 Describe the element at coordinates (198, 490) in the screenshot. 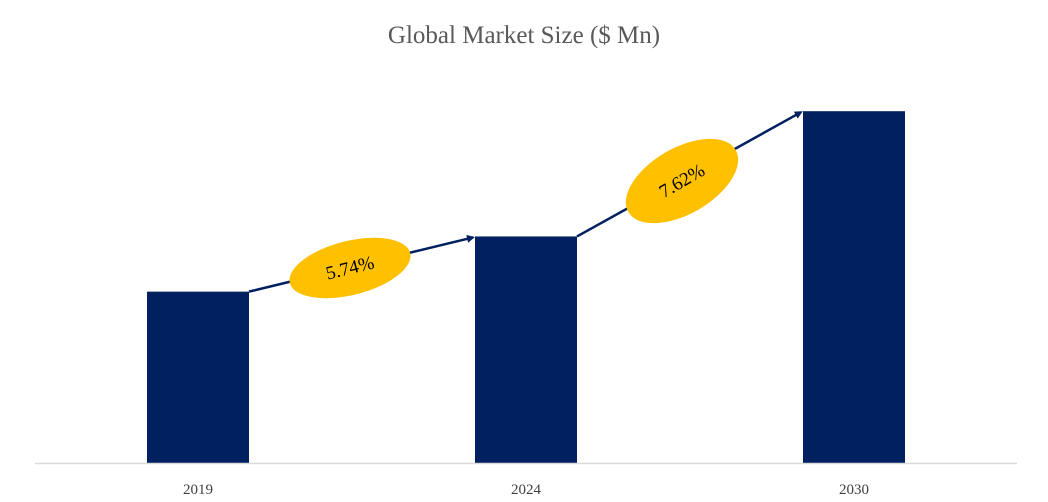

I see `x-tick-label: 2019` at that location.